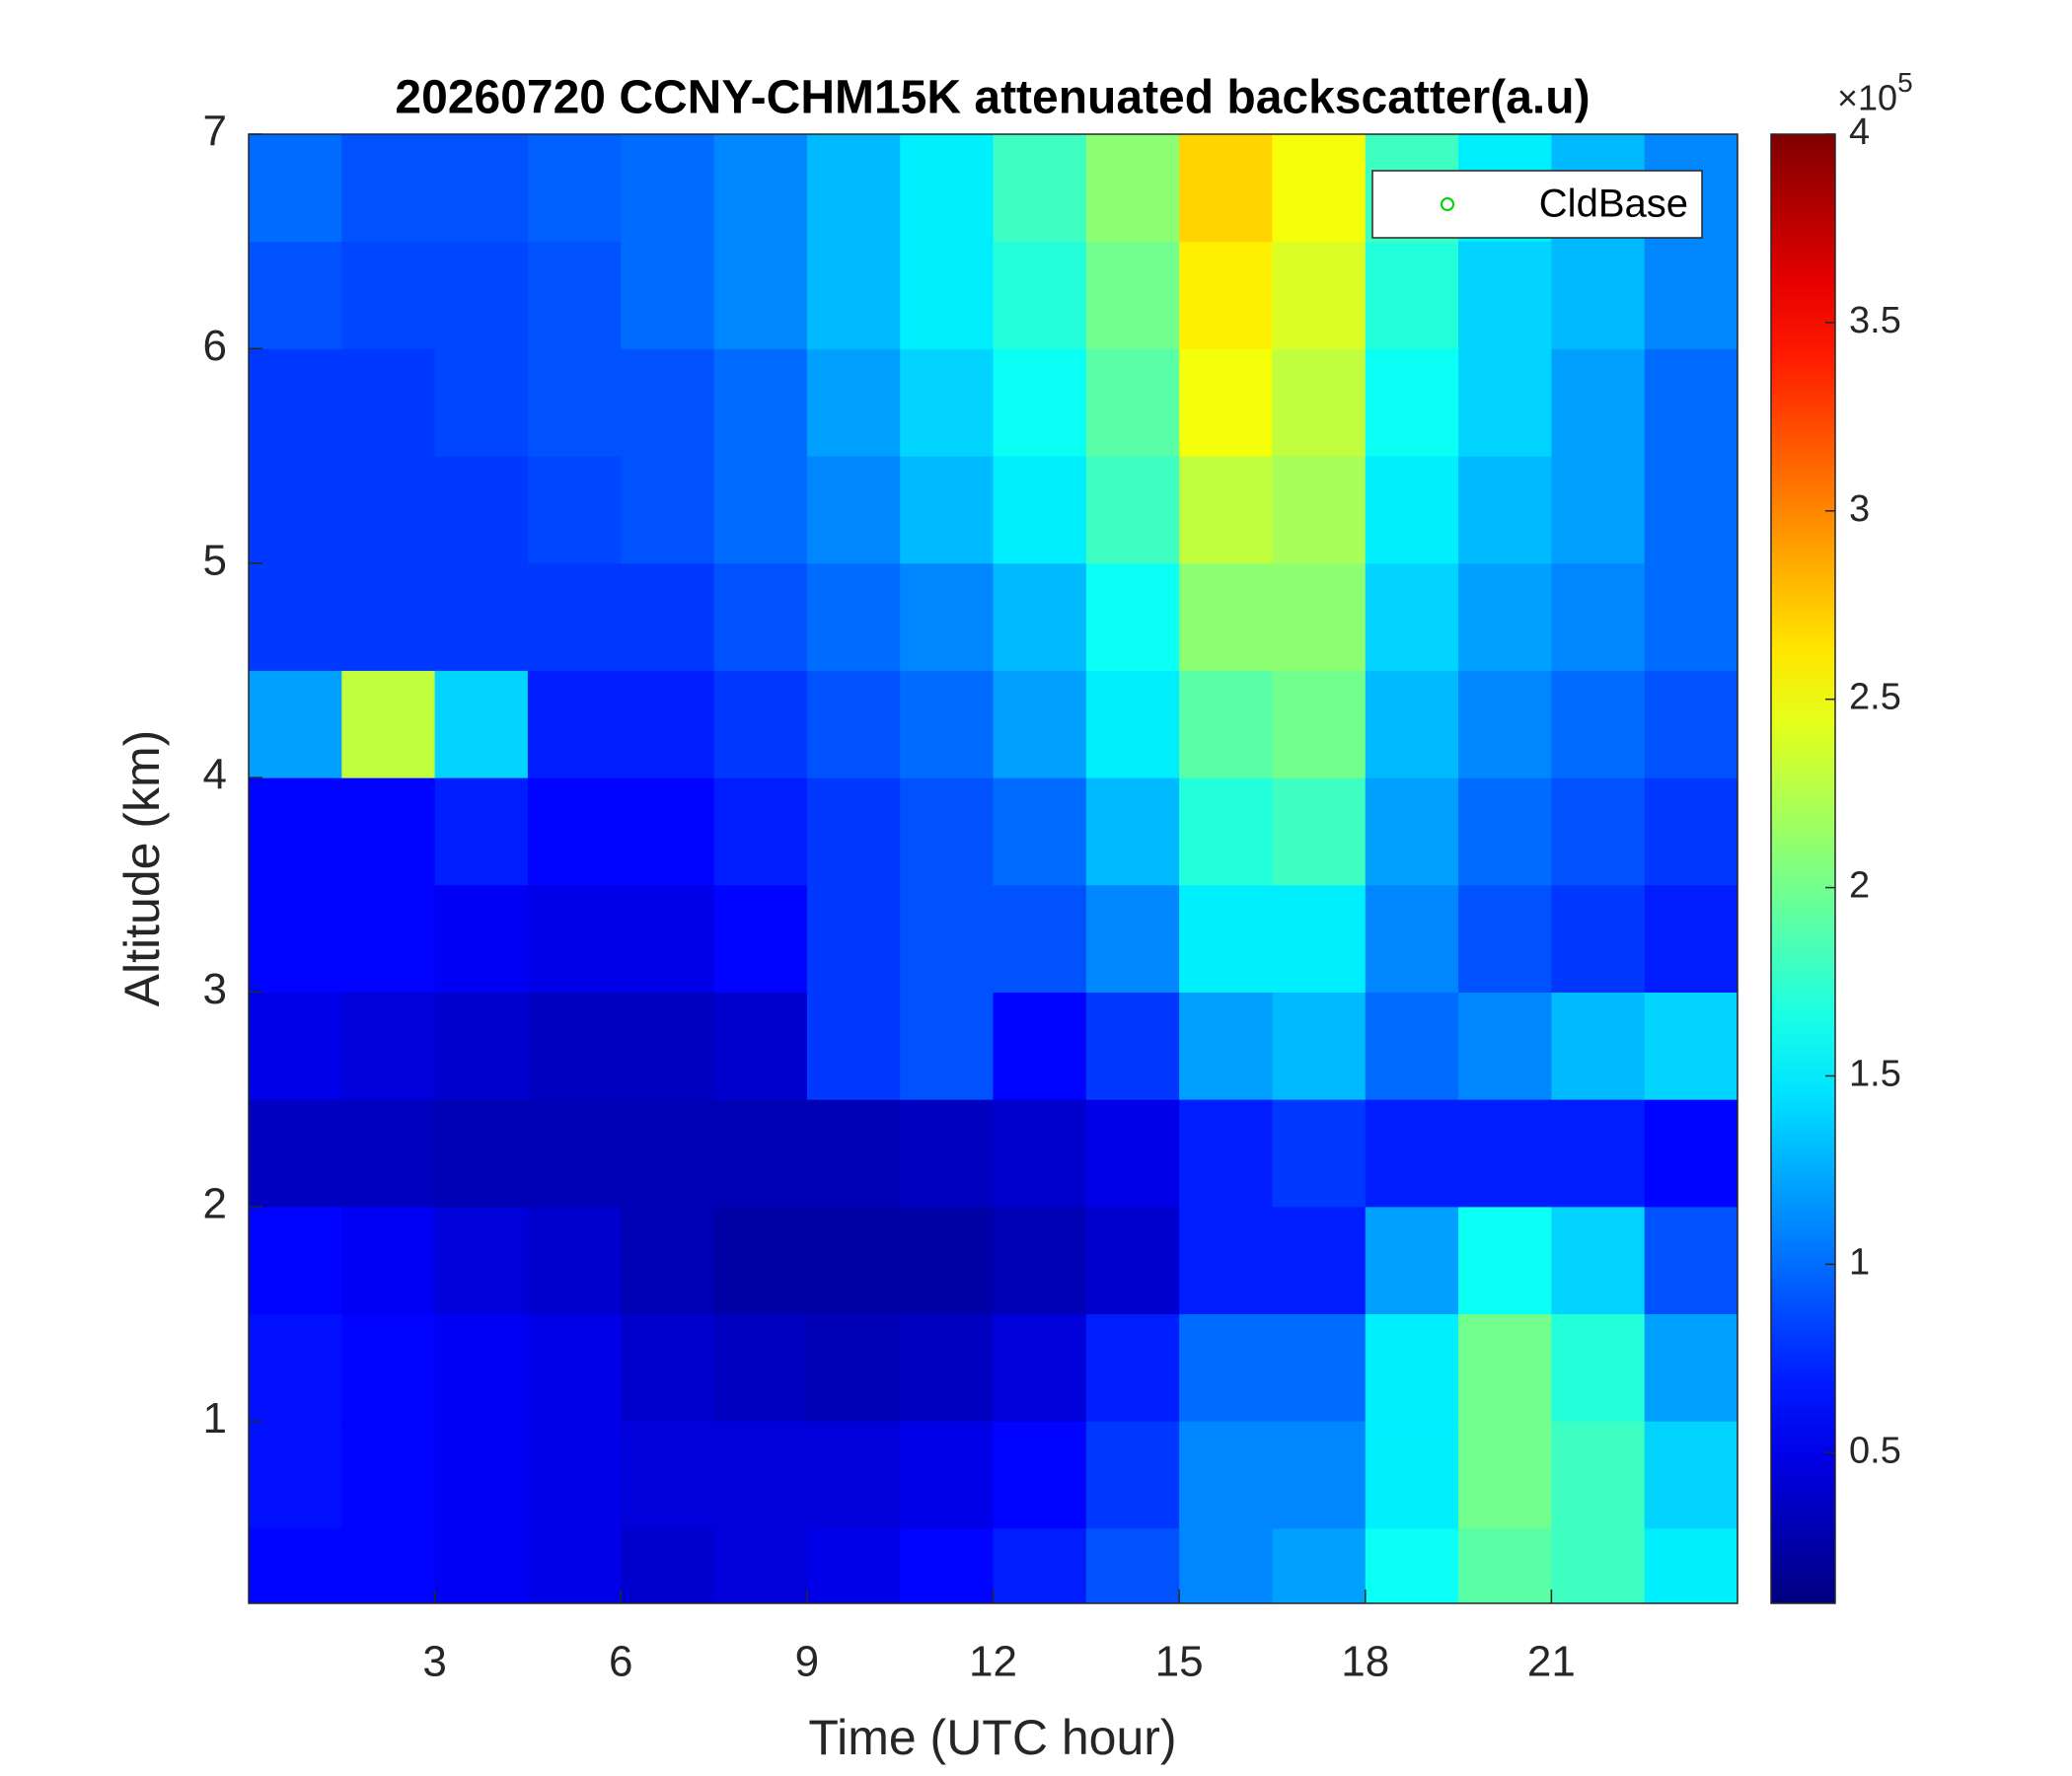 The height and width of the screenshot is (1776, 2072). Describe the element at coordinates (1875, 698) in the screenshot. I see `colorbar-tick-label: 2.5` at that location.